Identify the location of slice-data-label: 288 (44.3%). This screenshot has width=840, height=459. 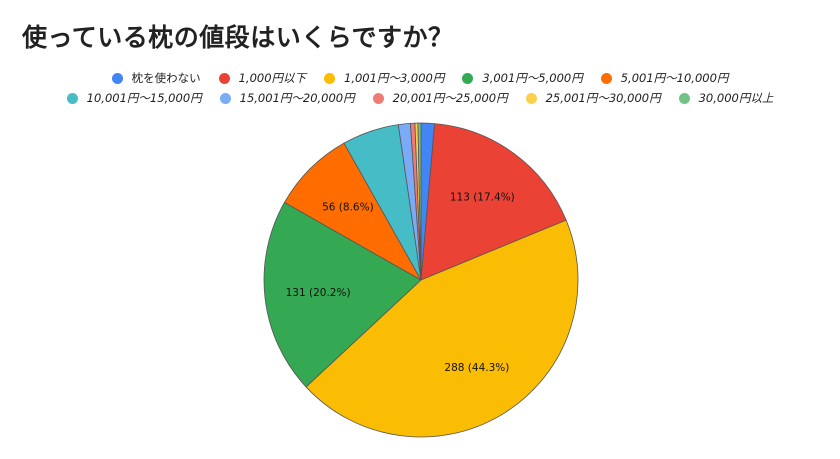
(476, 368).